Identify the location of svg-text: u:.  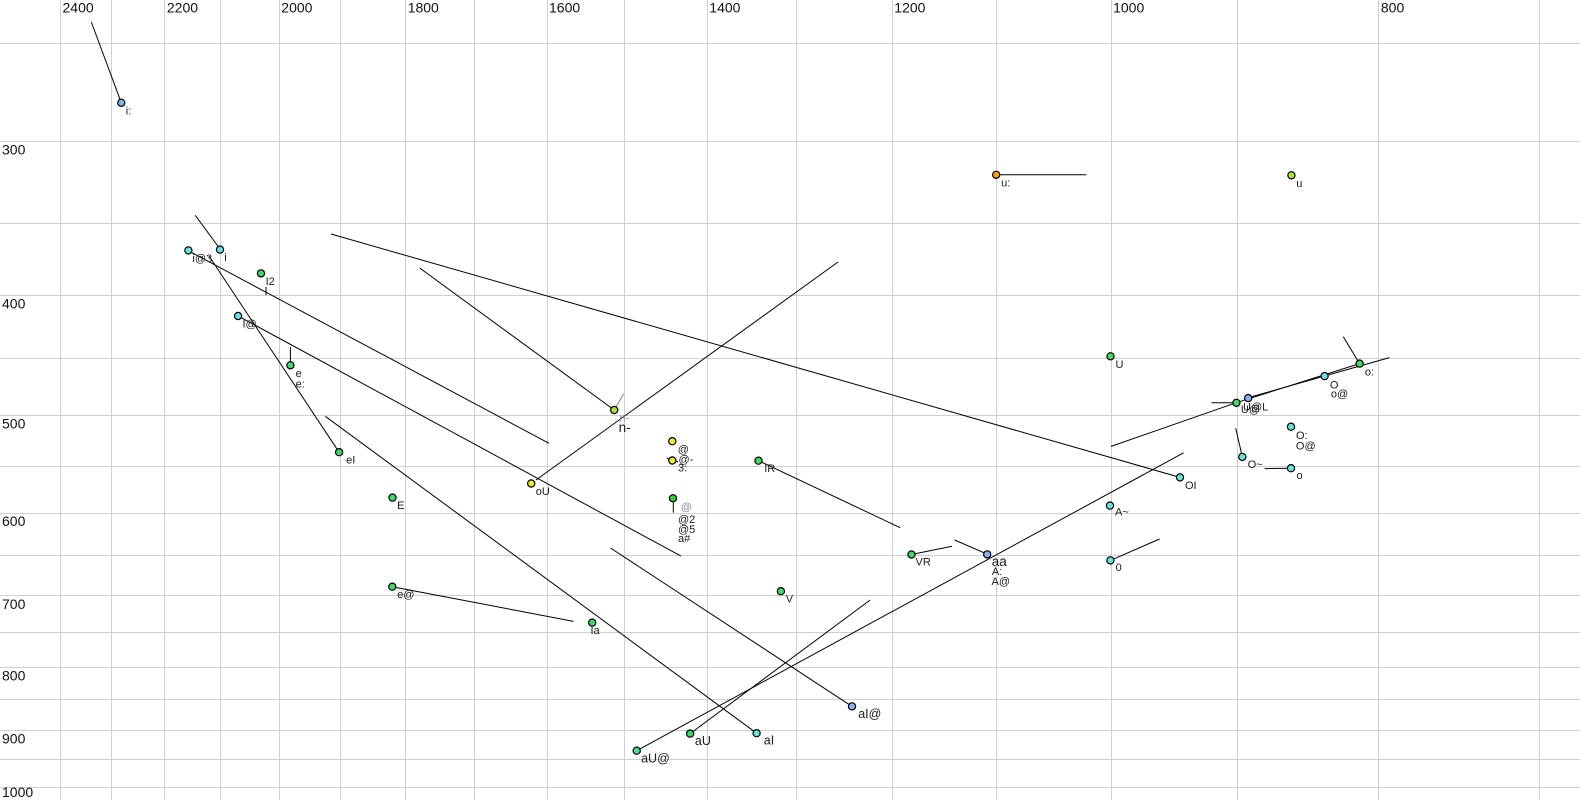
(1005, 183).